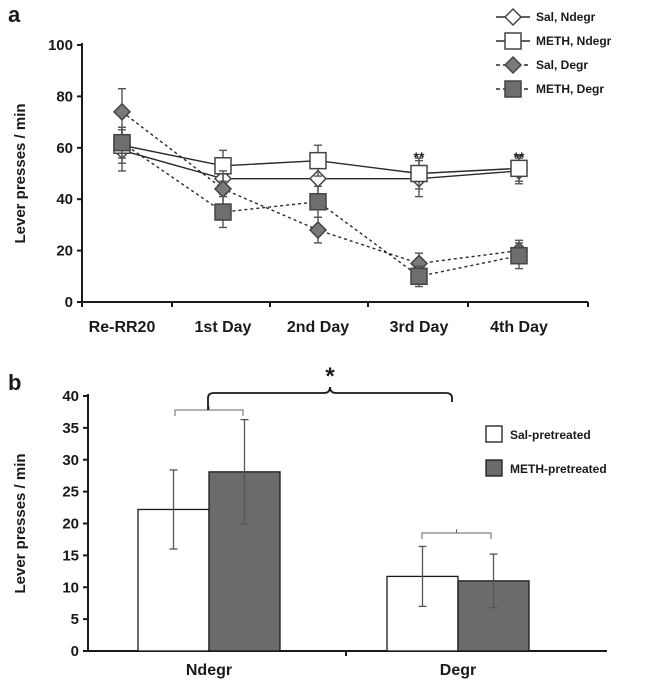 The width and height of the screenshot is (654, 680). I want to click on x-tick-label-3rd-day: 3rd Day, so click(419, 327).